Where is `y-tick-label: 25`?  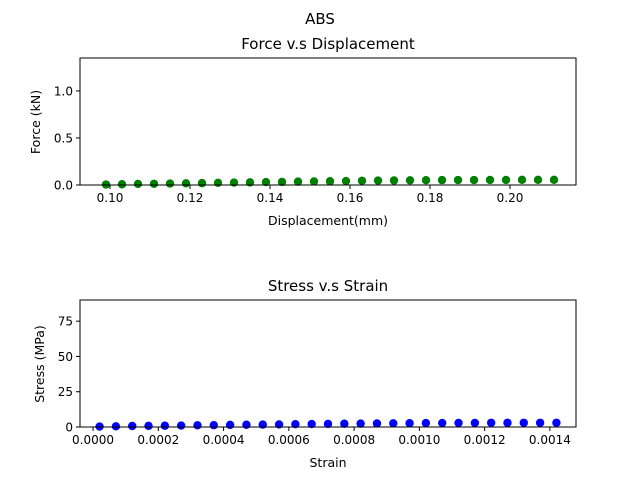 y-tick-label: 25 is located at coordinates (65, 392).